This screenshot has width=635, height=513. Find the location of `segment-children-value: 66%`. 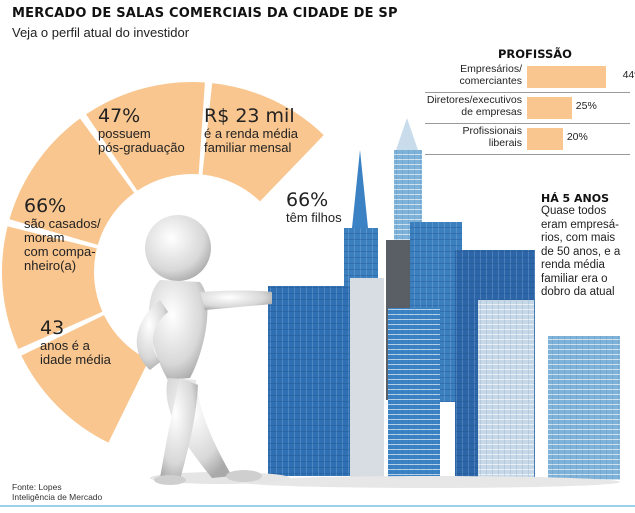

segment-children-value: 66% is located at coordinates (307, 200).